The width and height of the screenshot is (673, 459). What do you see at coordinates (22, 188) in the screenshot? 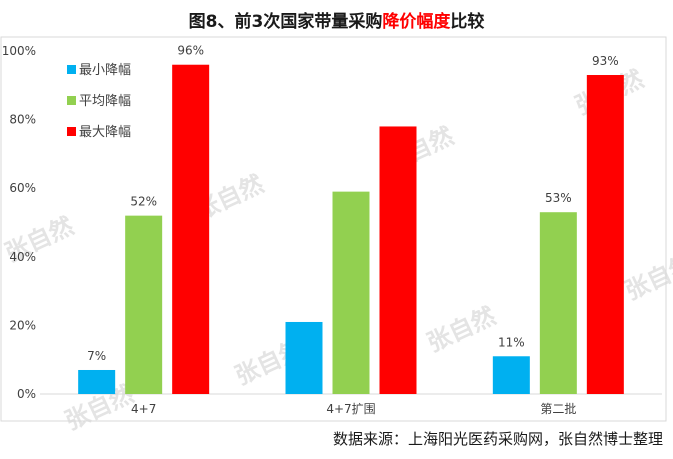
I see `y-tick-label: 60%` at bounding box center [22, 188].